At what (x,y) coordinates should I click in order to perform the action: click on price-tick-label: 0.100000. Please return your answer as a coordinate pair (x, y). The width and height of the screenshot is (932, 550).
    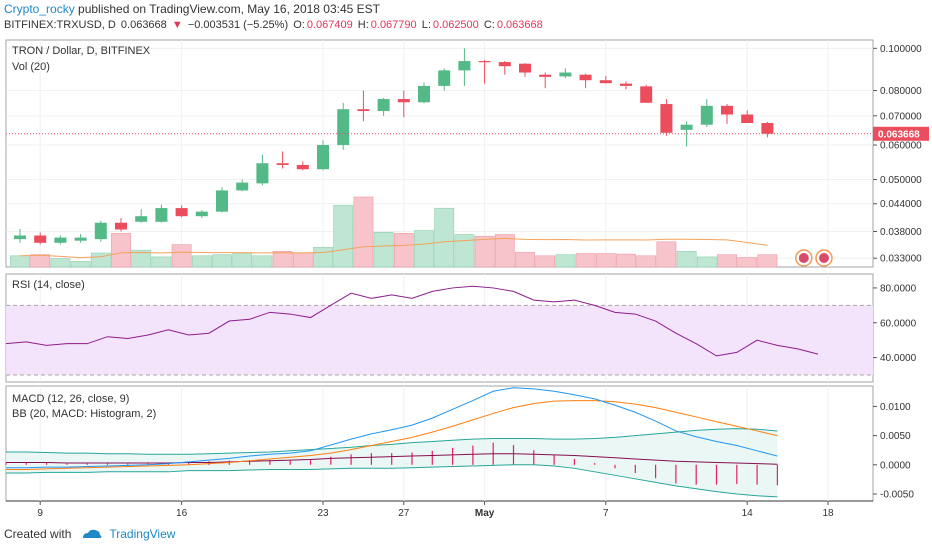
    Looking at the image, I should click on (901, 49).